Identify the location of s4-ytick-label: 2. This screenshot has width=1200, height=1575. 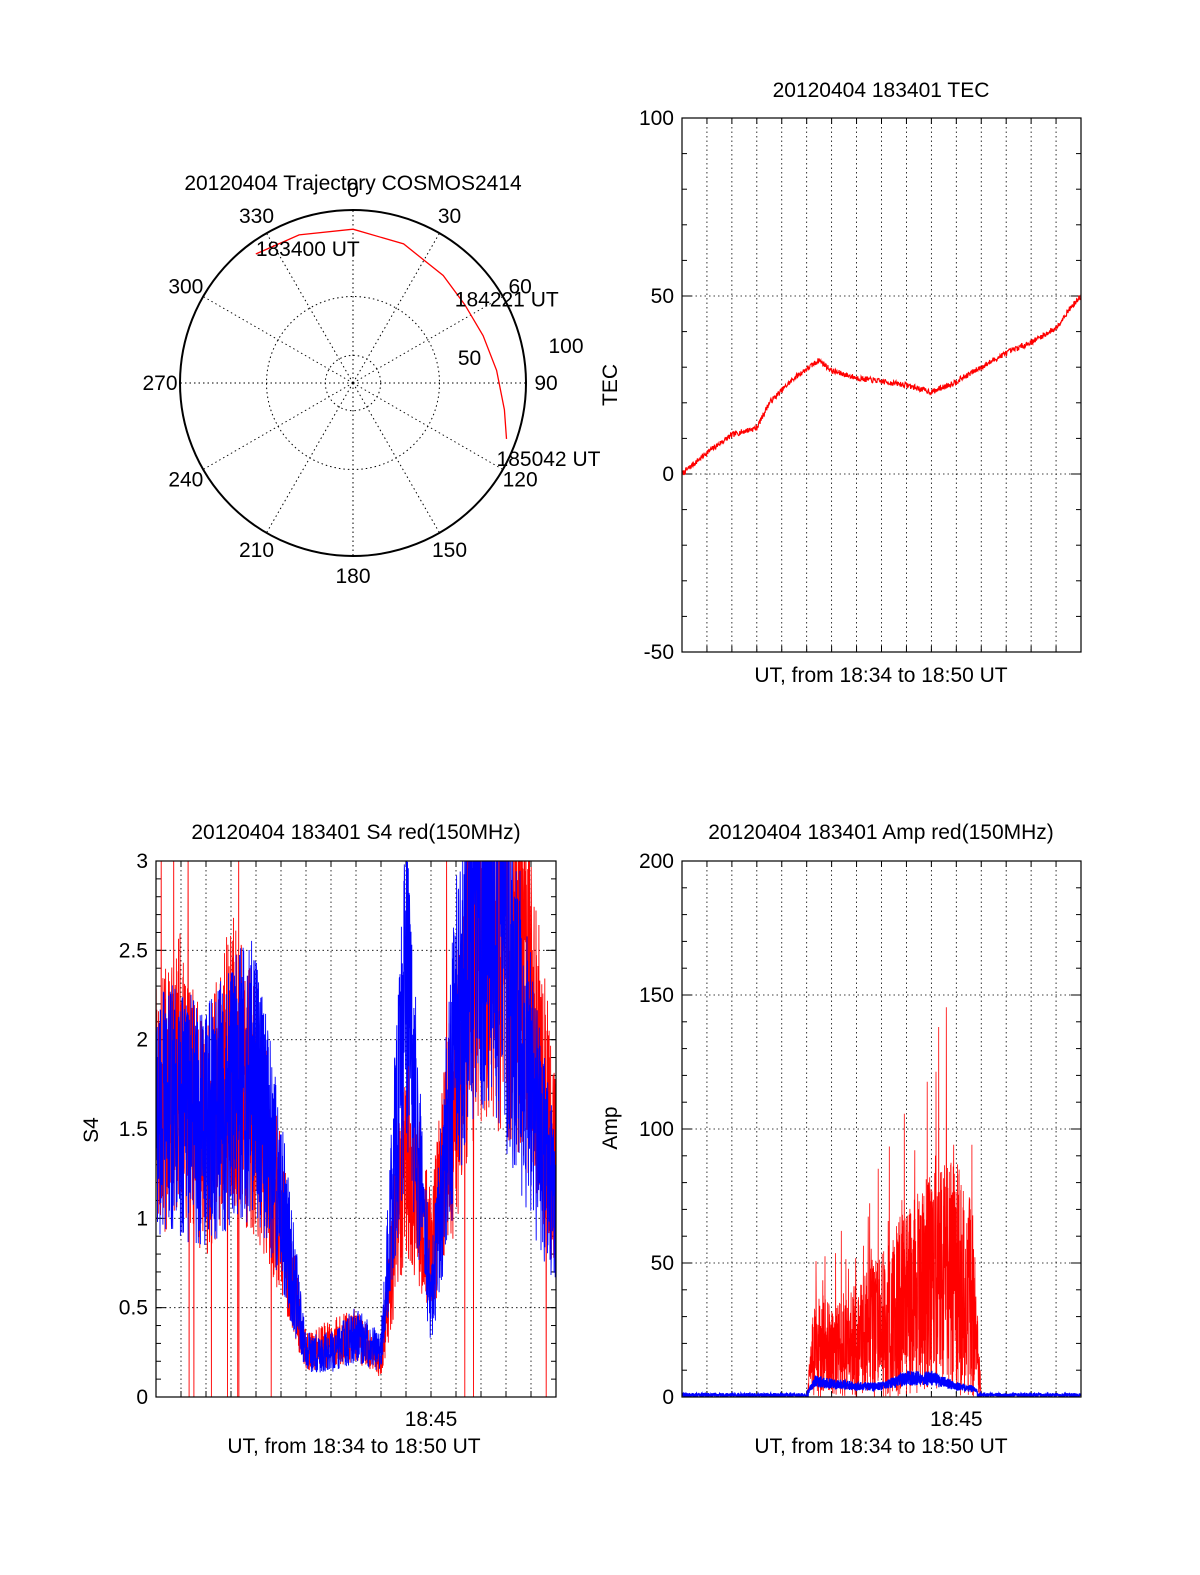
(142, 1040).